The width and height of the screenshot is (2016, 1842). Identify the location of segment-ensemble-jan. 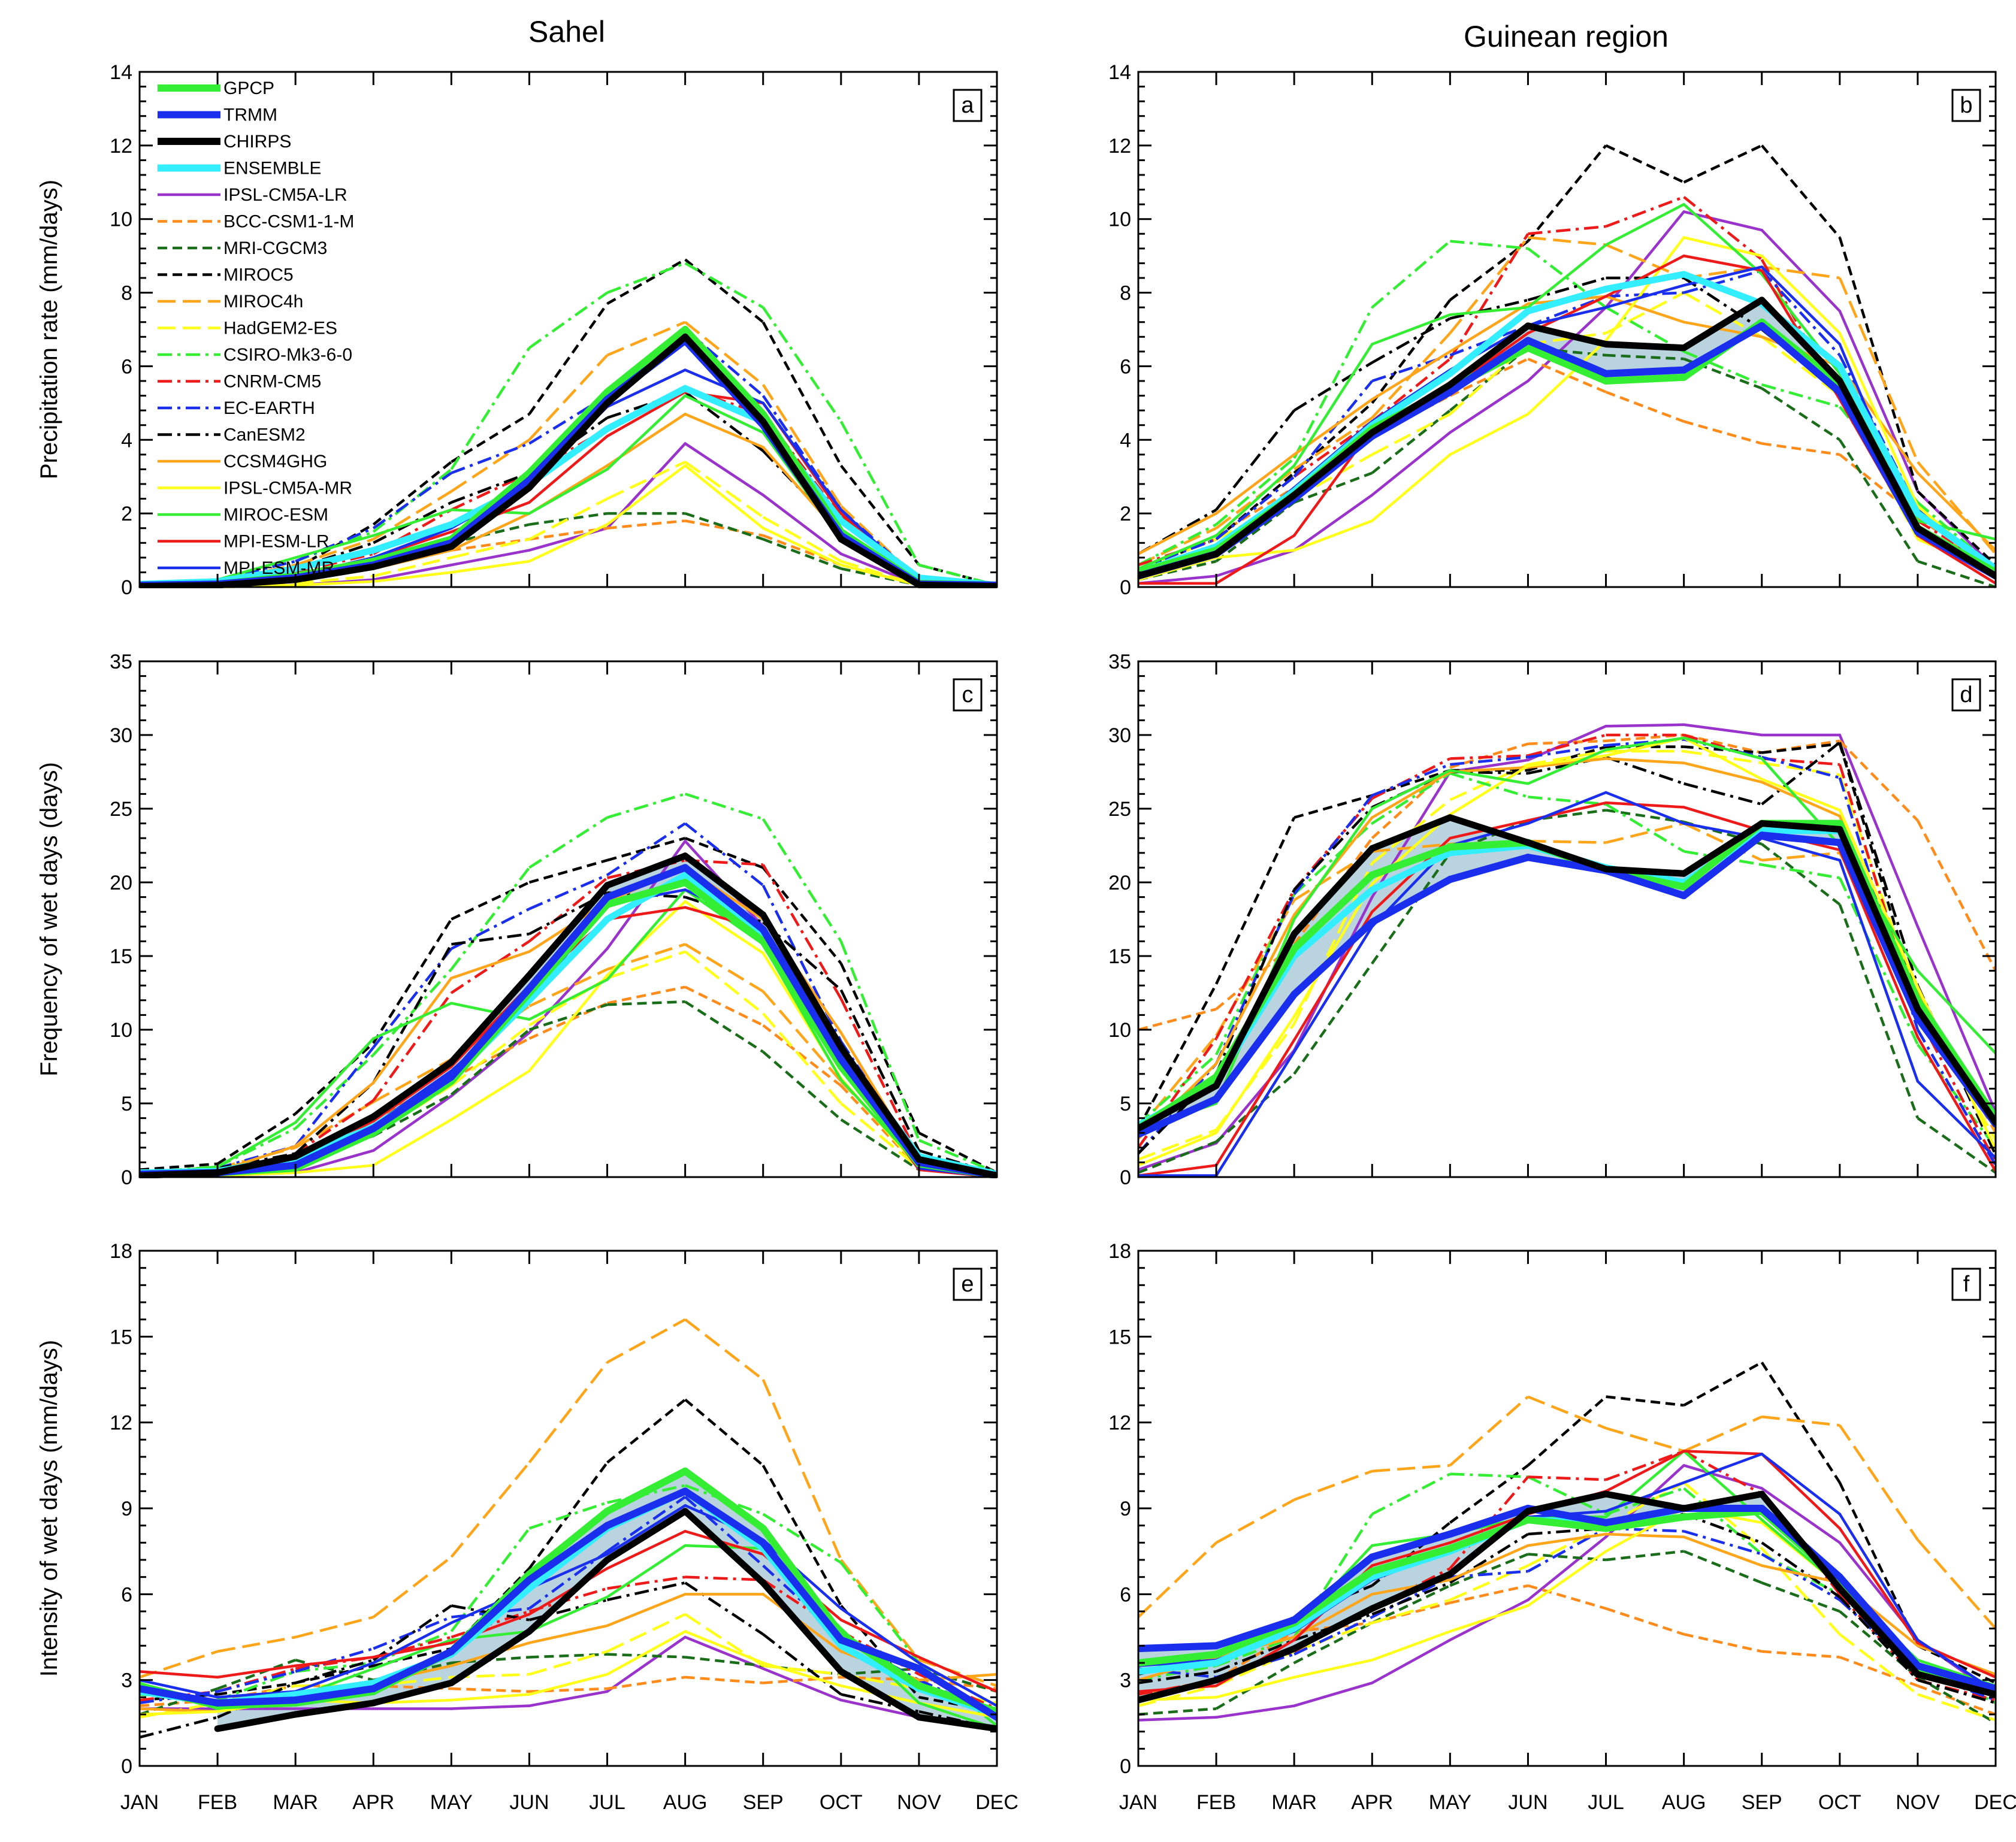
(1179, 1667).